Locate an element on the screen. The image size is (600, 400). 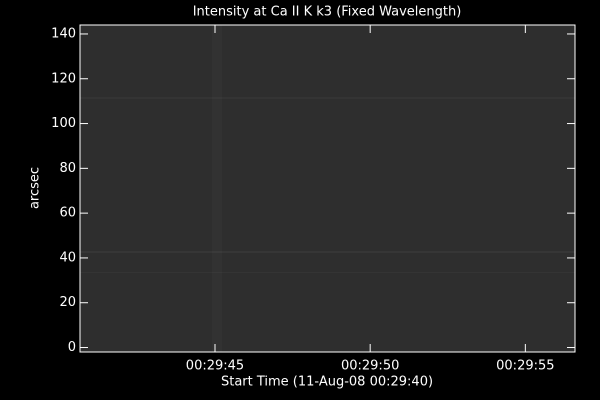
y-tick-label: 80 is located at coordinates (67, 168).